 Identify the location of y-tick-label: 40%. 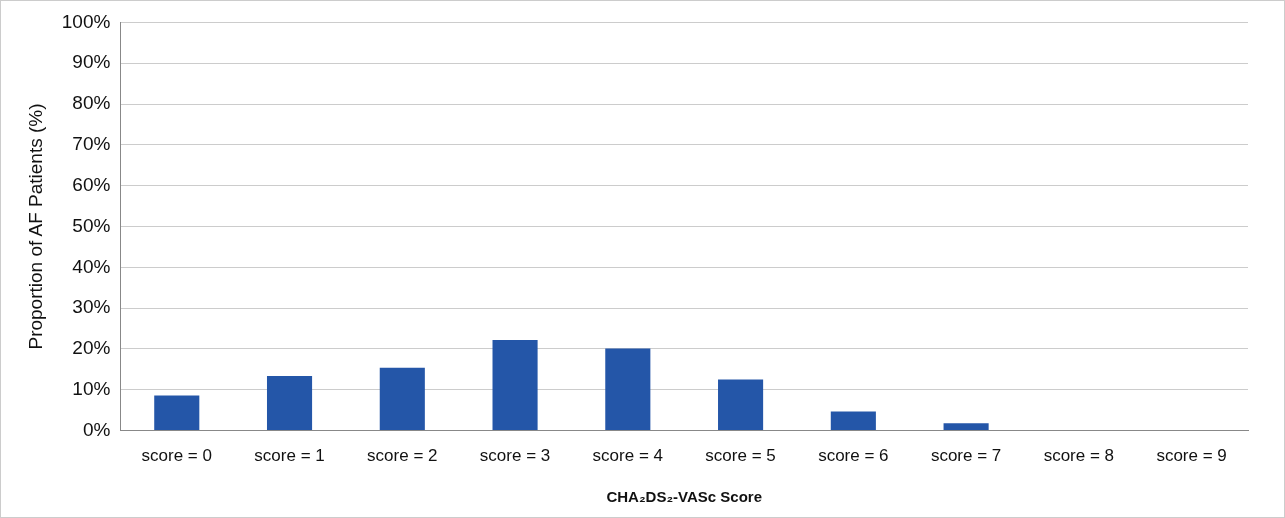
(91, 266).